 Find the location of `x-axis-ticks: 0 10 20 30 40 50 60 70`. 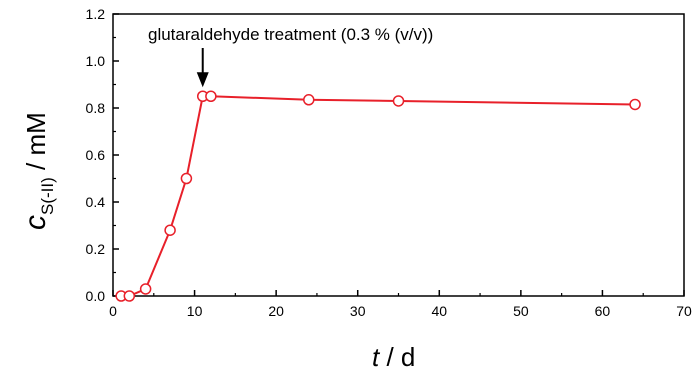

x-axis-ticks: 0 10 20 30 40 50 60 70 is located at coordinates (400, 304).